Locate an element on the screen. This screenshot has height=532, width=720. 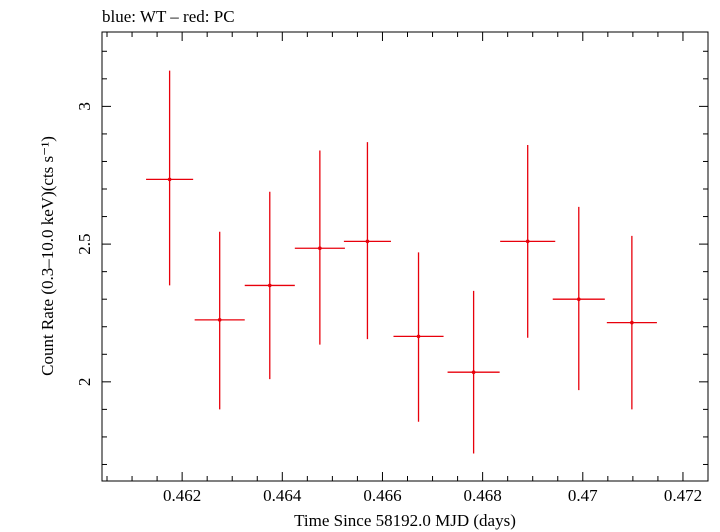
x-tick-label: 0.462 is located at coordinates (182, 495).